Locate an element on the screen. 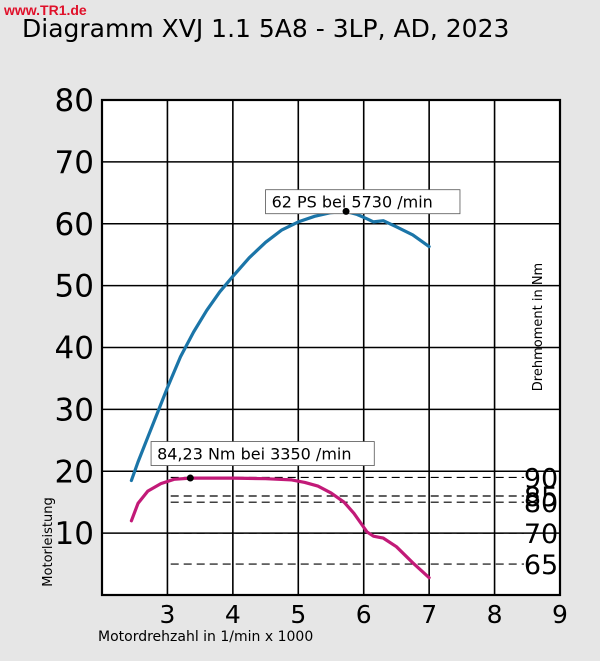 The image size is (600, 661). x-axis-label: Motordrehzahl in 1/min x 1000 is located at coordinates (205, 637).